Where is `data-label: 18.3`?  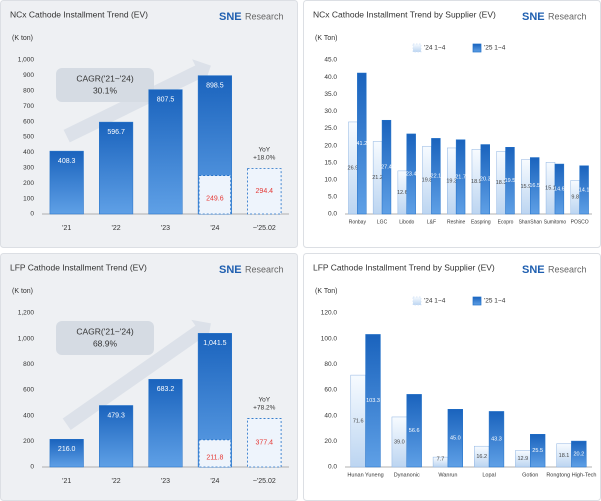
data-label: 18.3 is located at coordinates (501, 183).